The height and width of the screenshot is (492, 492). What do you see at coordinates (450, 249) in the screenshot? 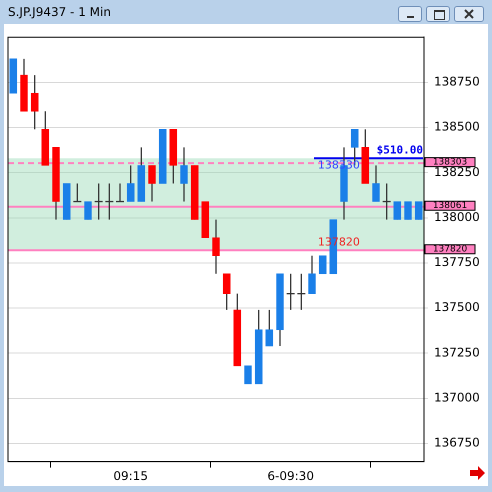
I see `ref-line-label: 137820` at bounding box center [450, 249].